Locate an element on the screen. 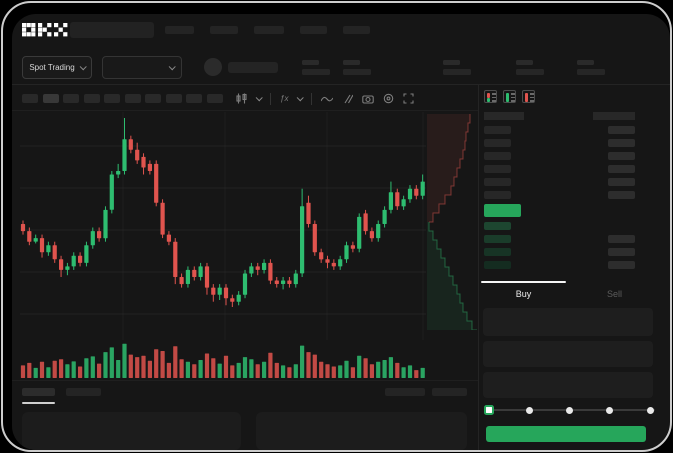 The height and width of the screenshot is (453, 673). last-price-badge is located at coordinates (502, 210).